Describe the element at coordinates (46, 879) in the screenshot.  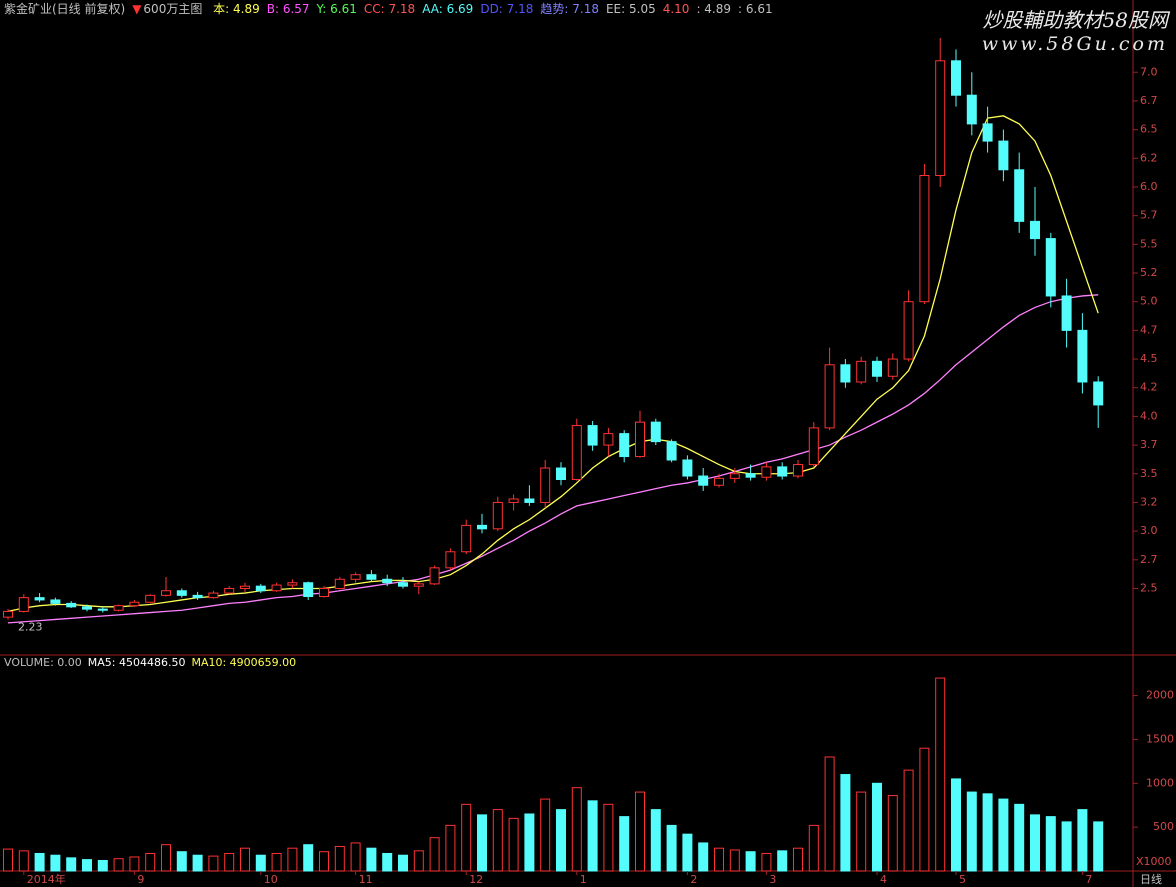
I see `x-tick-label: 2014年` at that location.